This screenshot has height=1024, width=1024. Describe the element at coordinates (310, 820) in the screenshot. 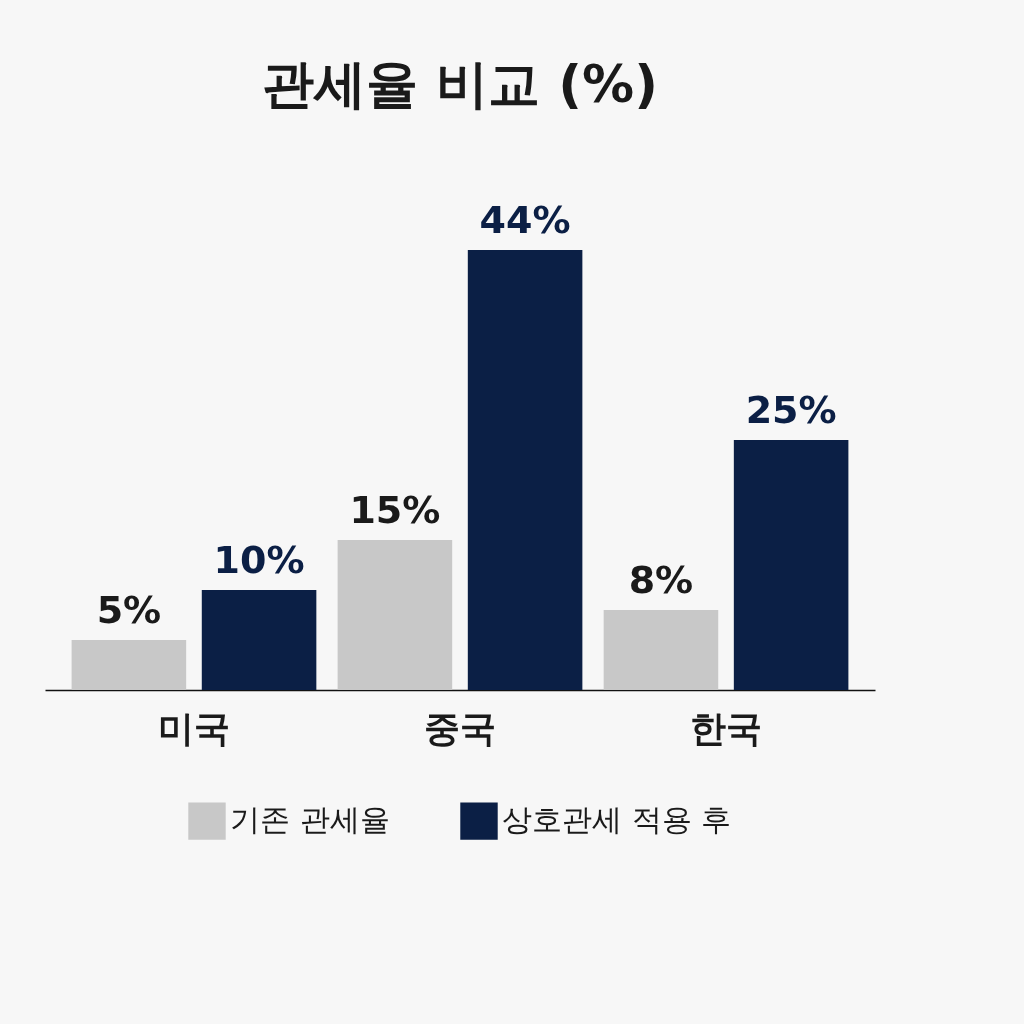

I see `legend-label: 기존 관세율` at that location.